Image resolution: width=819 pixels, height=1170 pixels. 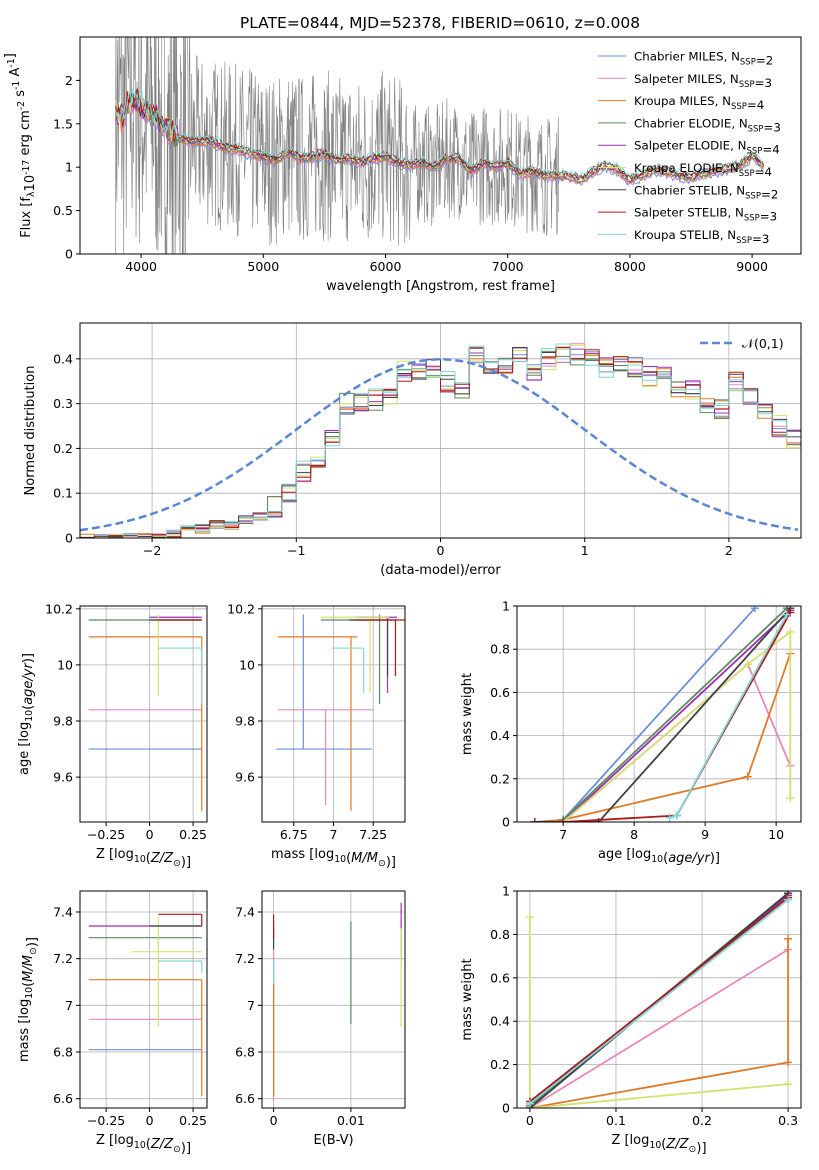 What do you see at coordinates (63, 958) in the screenshot?
I see `y-tick-label: 7.2` at bounding box center [63, 958].